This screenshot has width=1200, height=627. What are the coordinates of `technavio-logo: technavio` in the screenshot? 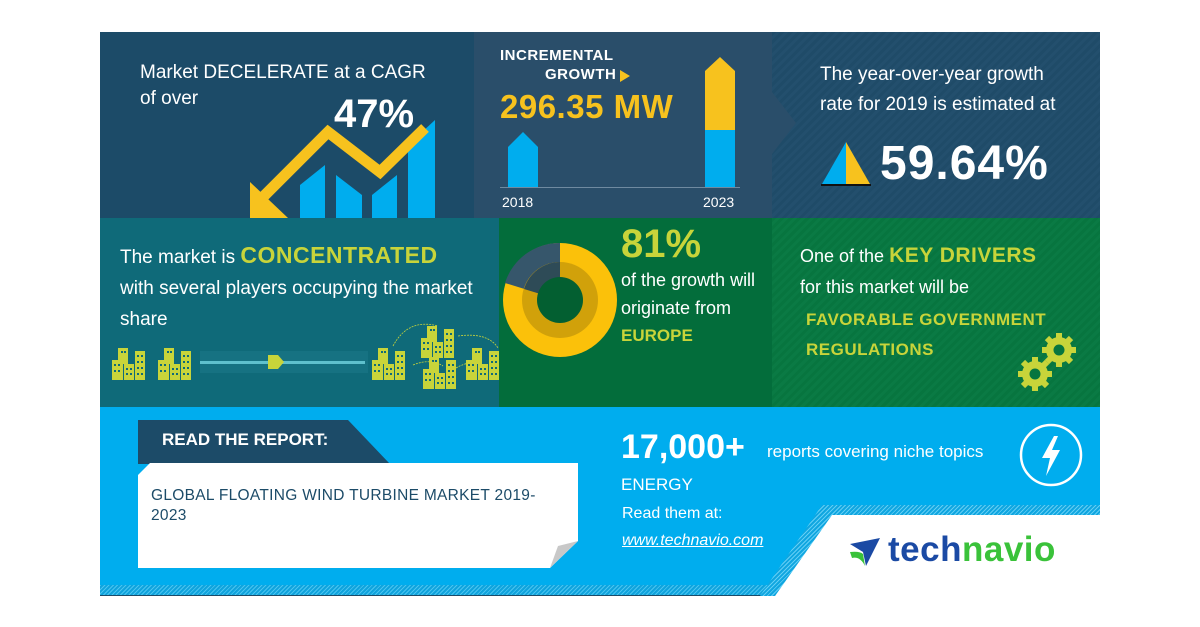 It's located at (972, 550).